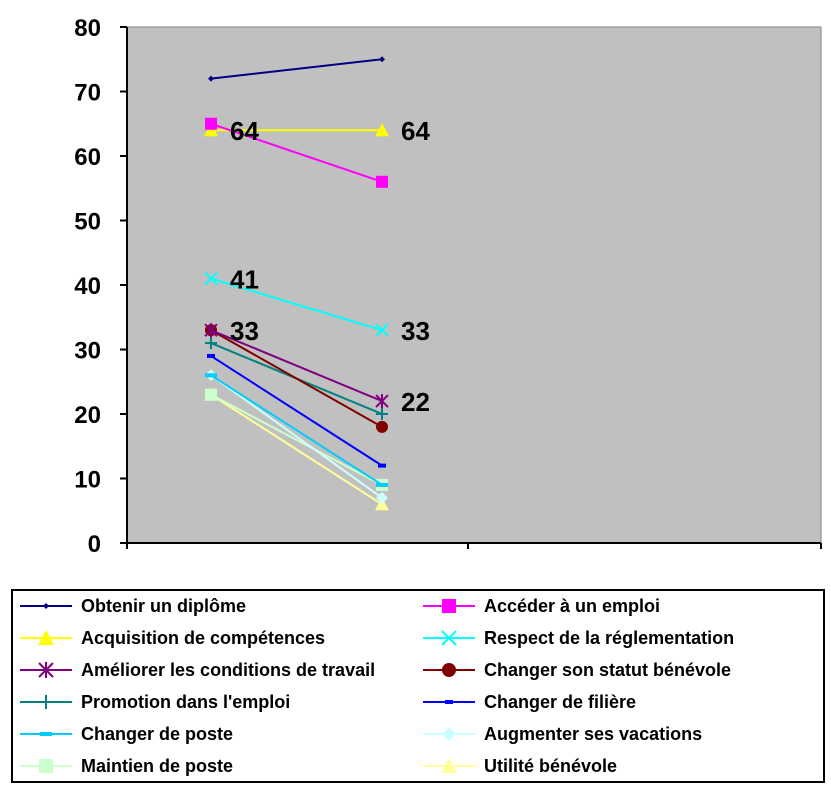  I want to click on legend-item: Promotion dans l'emploi, so click(155, 702).